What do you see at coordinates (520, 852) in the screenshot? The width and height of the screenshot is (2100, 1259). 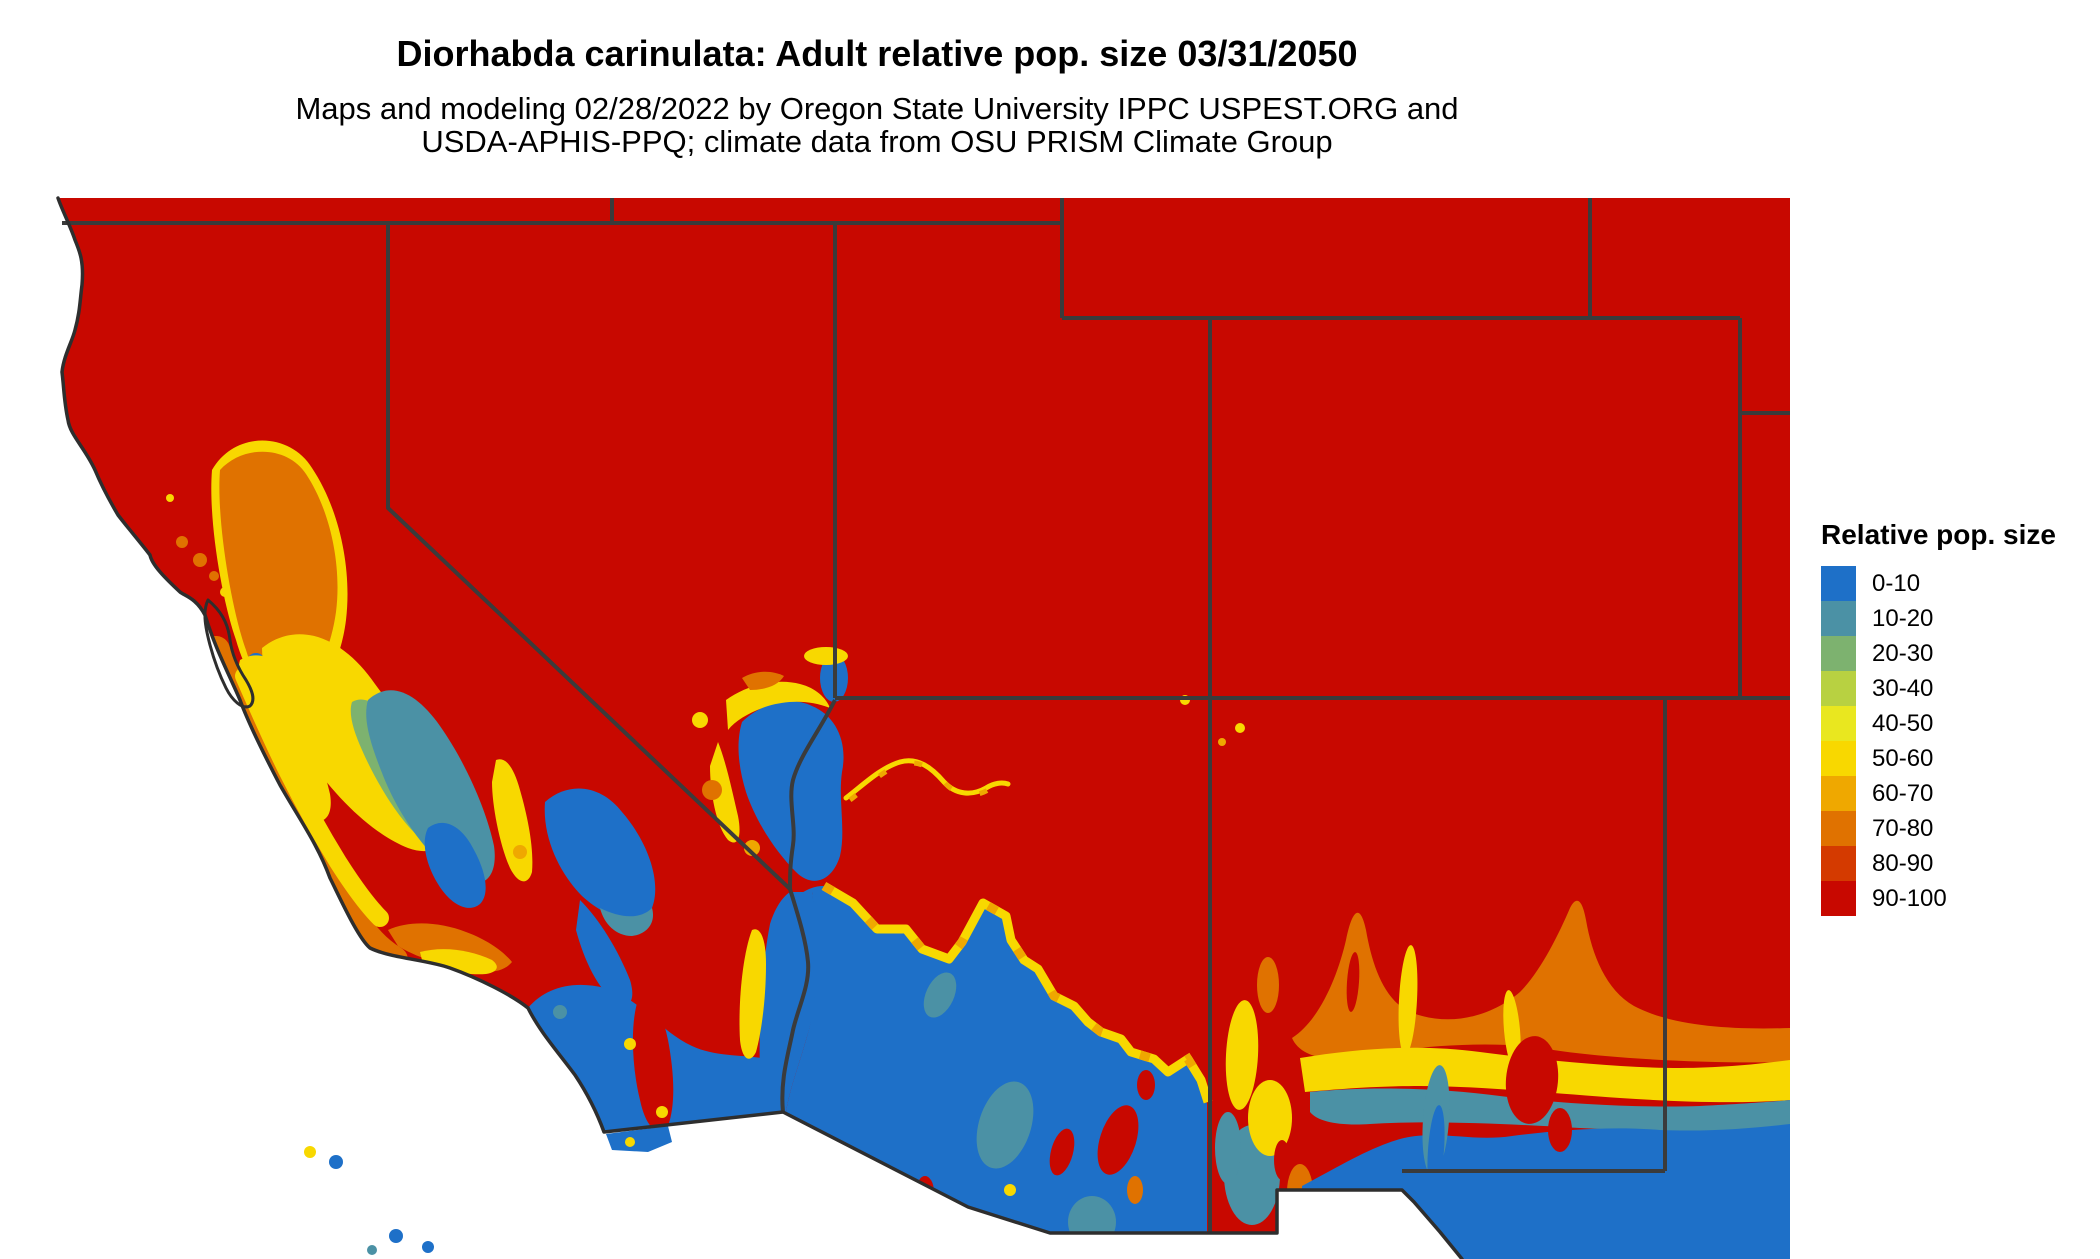 I see `region-owens-amber-dot` at bounding box center [520, 852].